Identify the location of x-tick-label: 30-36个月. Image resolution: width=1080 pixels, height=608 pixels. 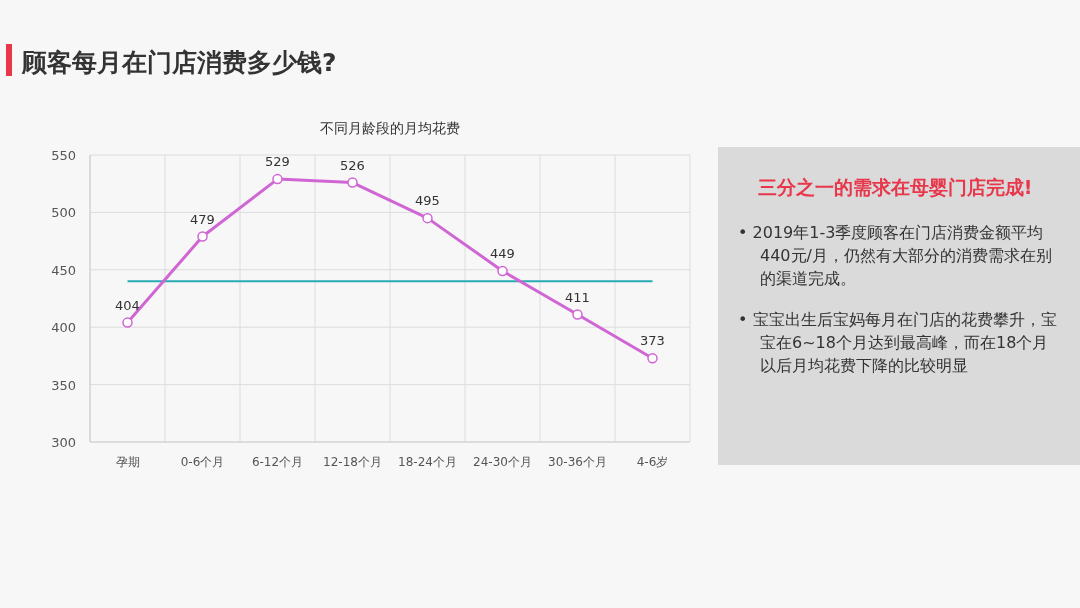
(577, 462).